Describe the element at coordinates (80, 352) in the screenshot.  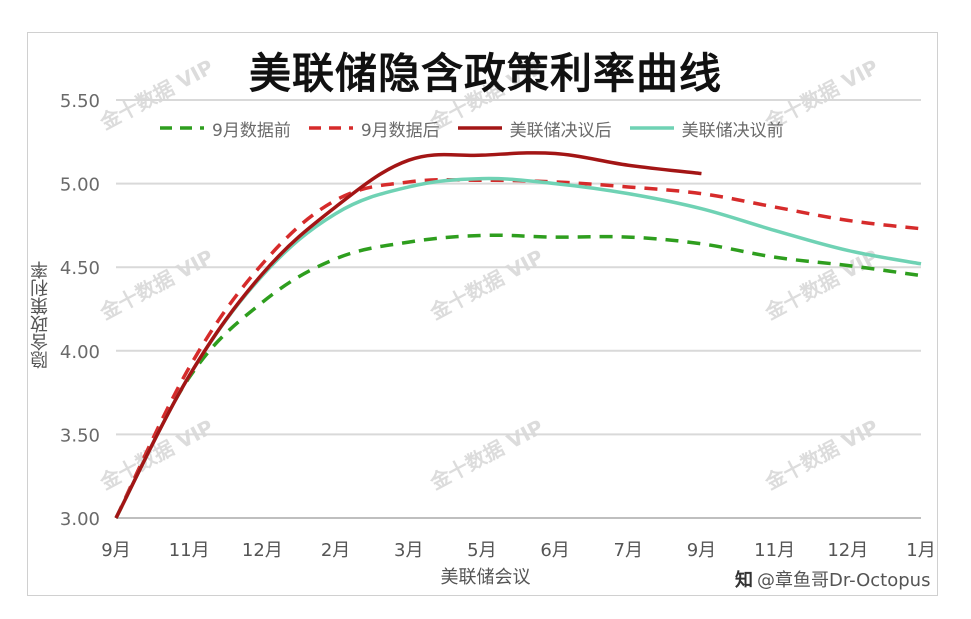
I see `y-tick-label: 4.00` at that location.